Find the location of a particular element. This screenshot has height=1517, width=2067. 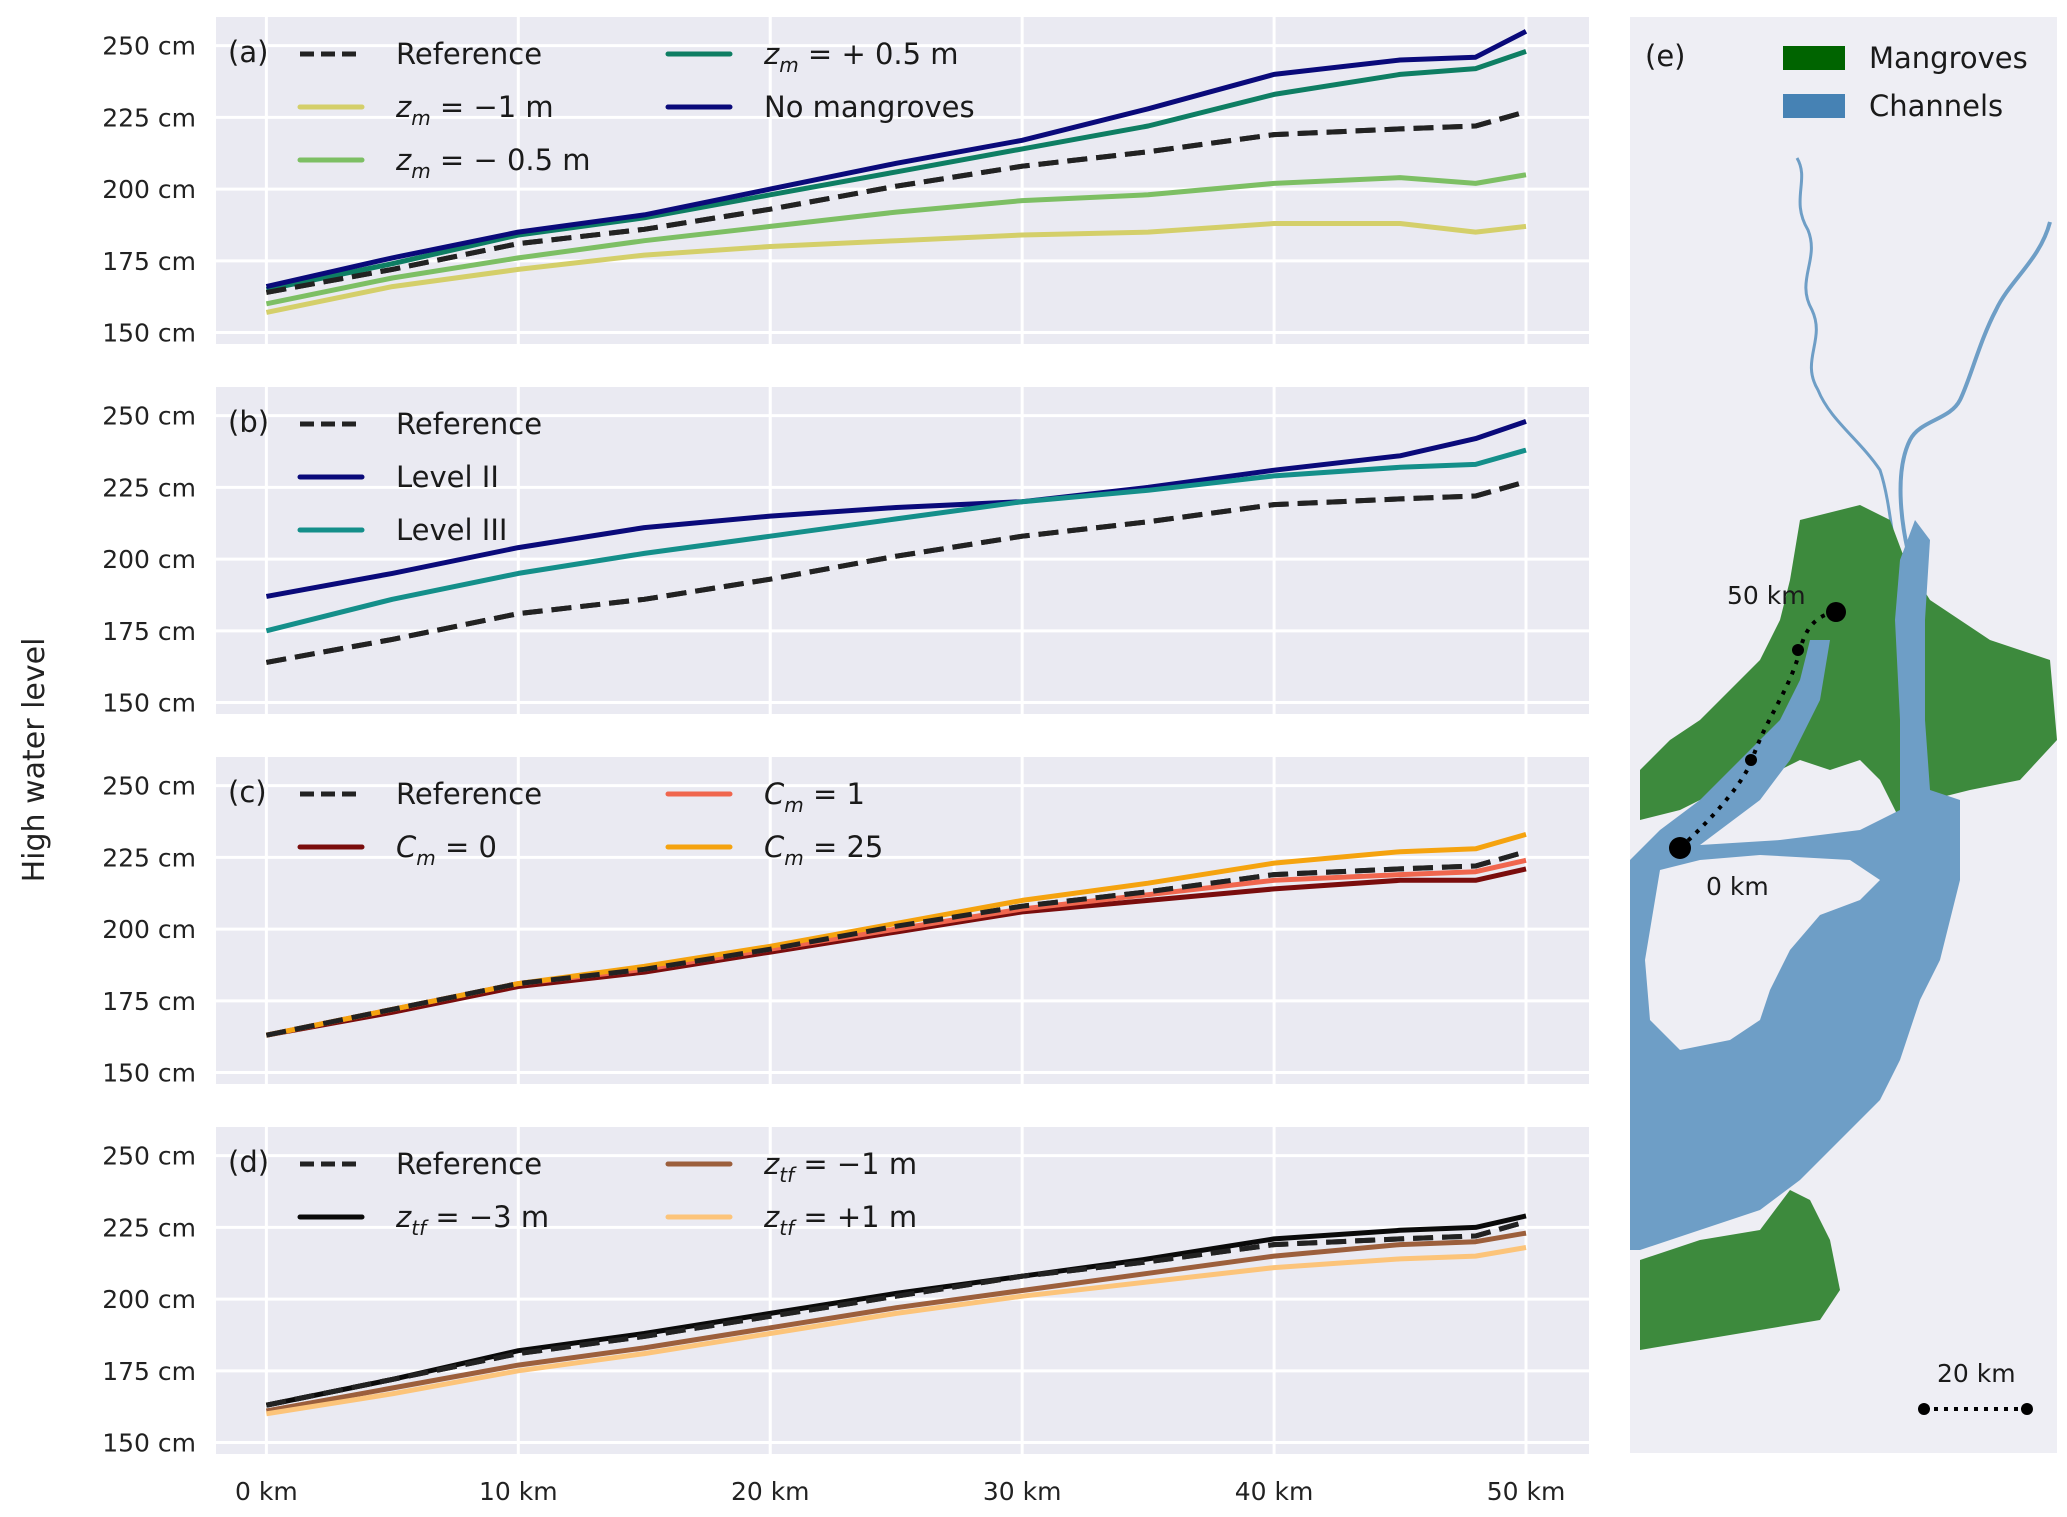

legend-label: Level III is located at coordinates (451, 530).